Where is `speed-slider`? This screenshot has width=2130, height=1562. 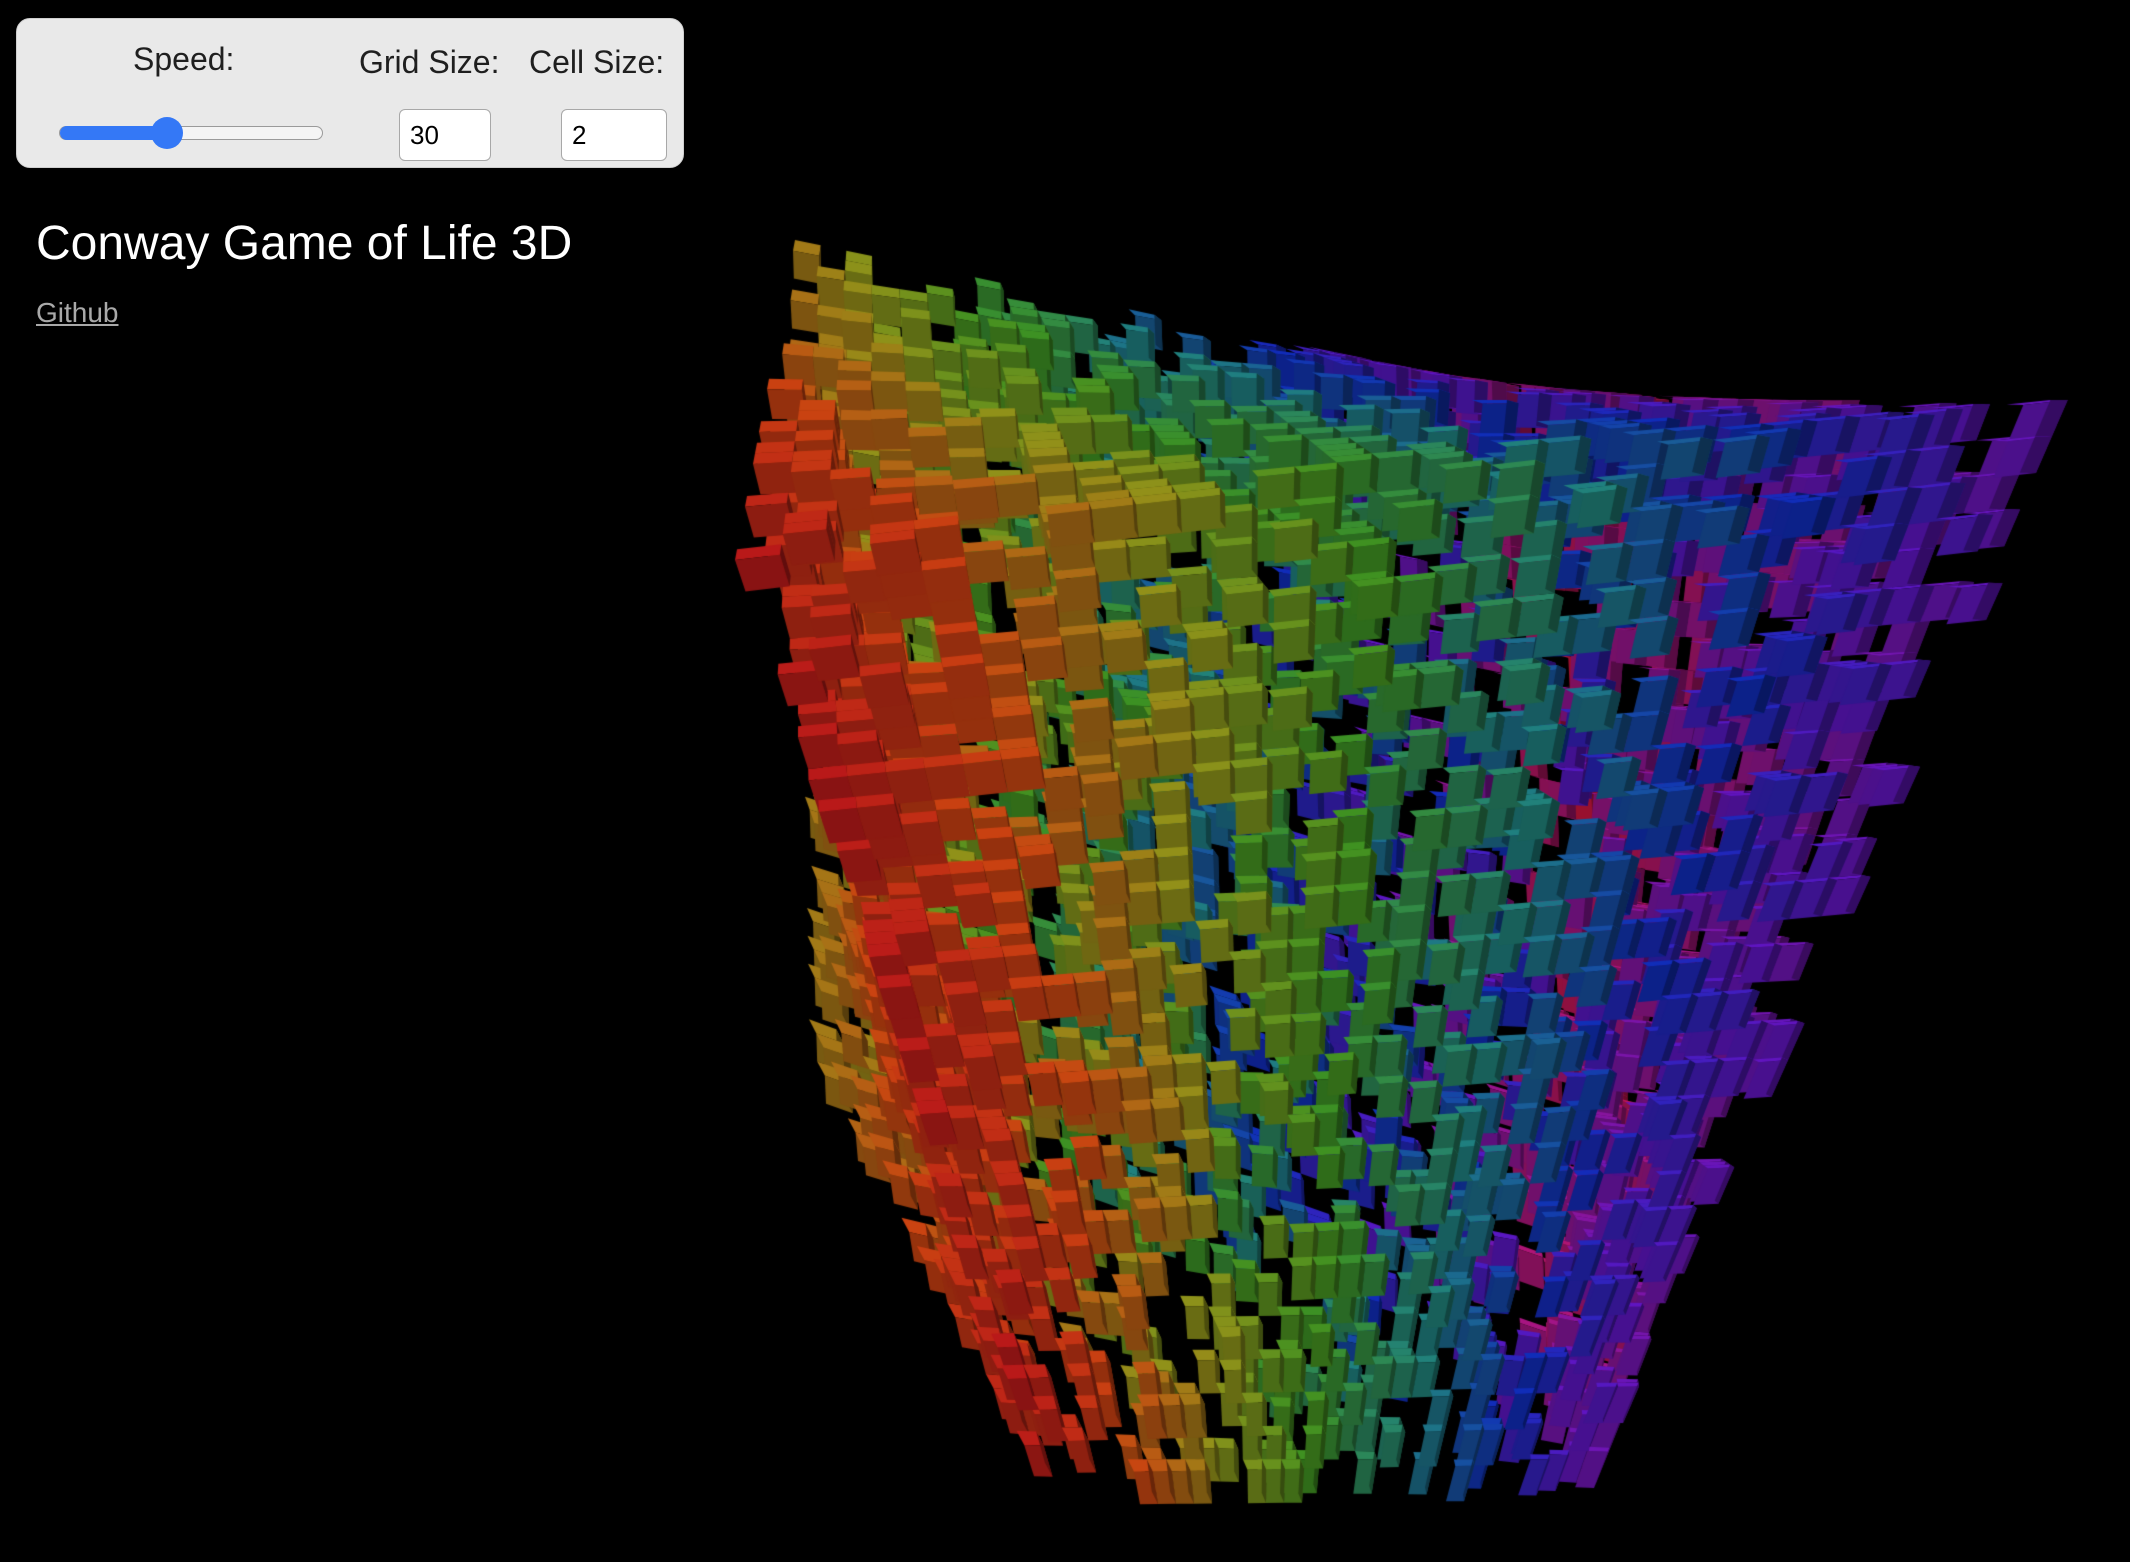
speed-slider is located at coordinates (191, 133).